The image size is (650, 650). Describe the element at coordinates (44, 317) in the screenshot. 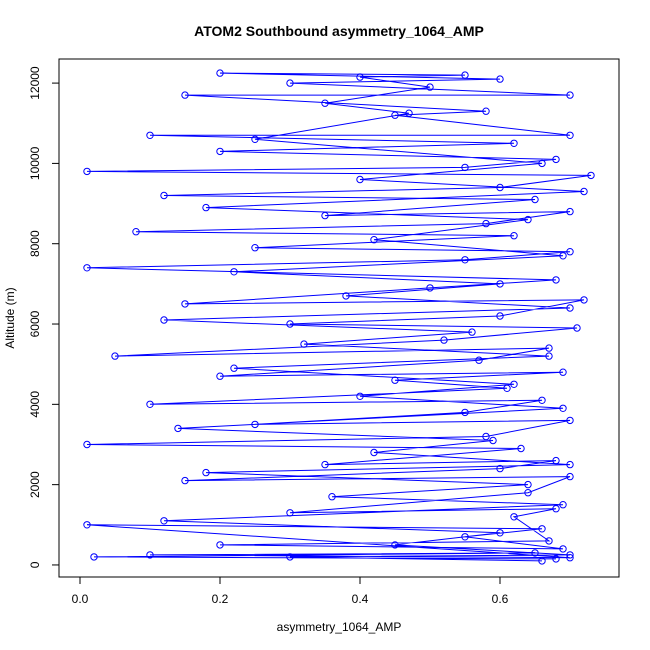

I see `y-axis: 0 2000 4000 6000 8000 10000 12000` at that location.